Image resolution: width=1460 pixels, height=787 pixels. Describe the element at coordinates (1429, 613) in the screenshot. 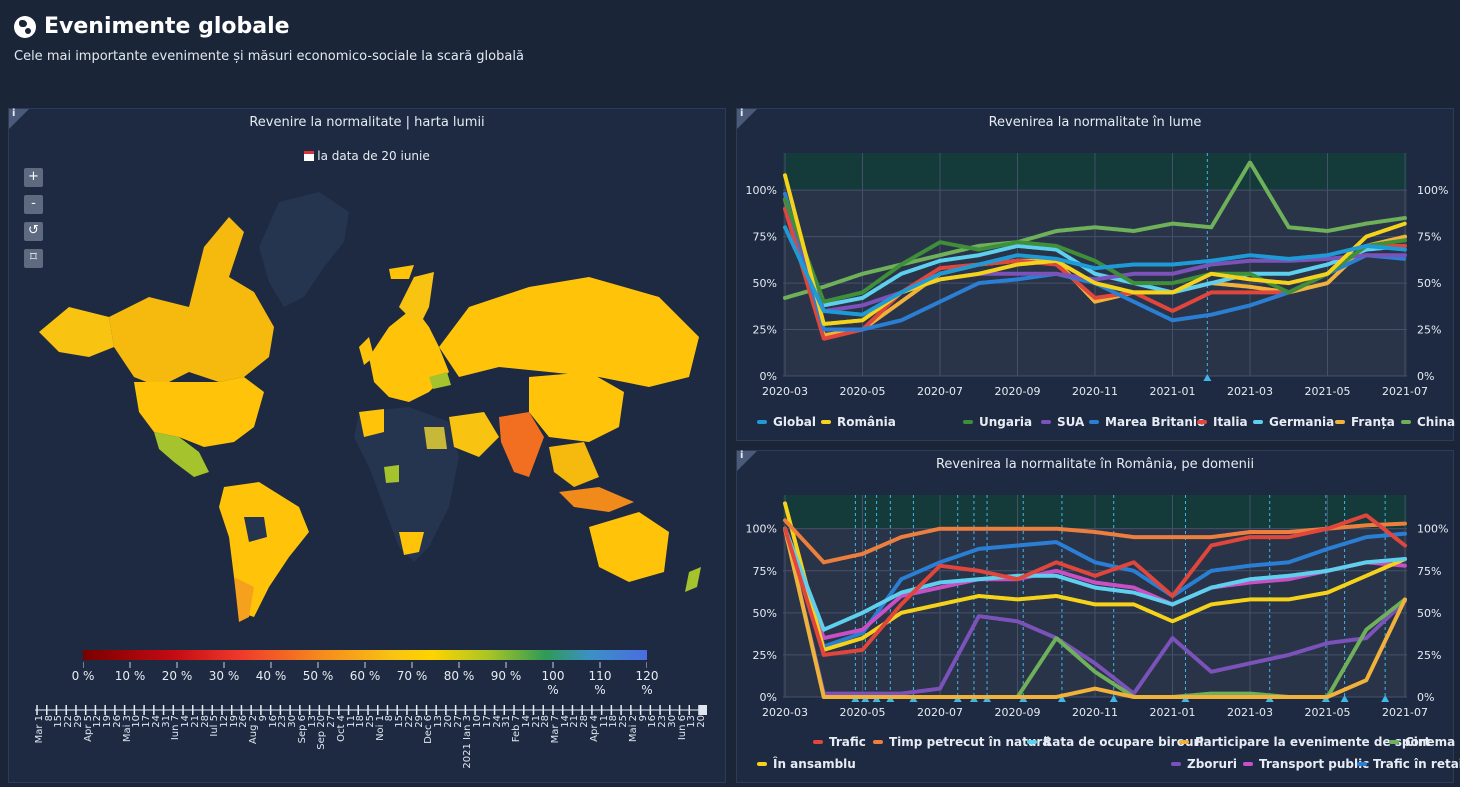

I see `y-tick-label-right: 50%` at that location.